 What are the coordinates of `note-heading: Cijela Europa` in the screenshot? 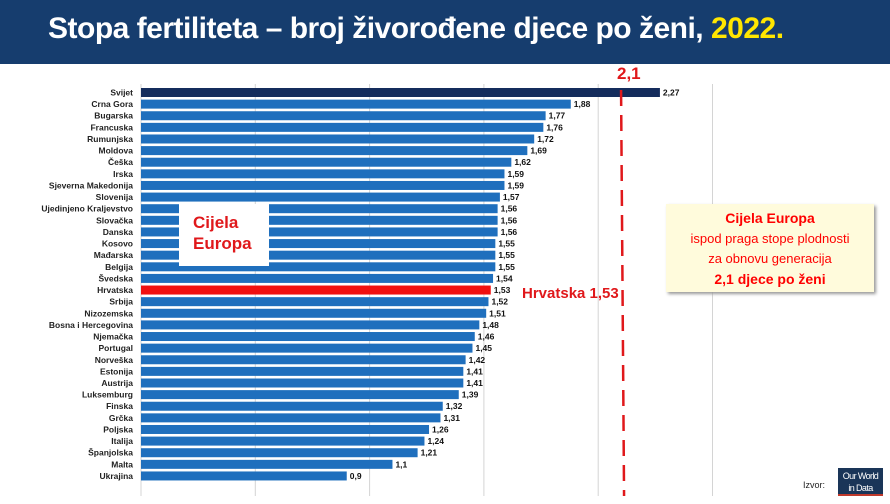 It's located at (770, 218).